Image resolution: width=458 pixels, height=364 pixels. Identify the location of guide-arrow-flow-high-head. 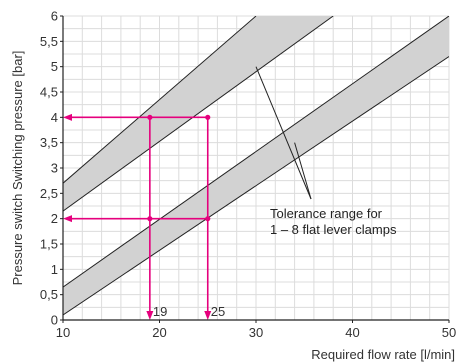
(208, 315).